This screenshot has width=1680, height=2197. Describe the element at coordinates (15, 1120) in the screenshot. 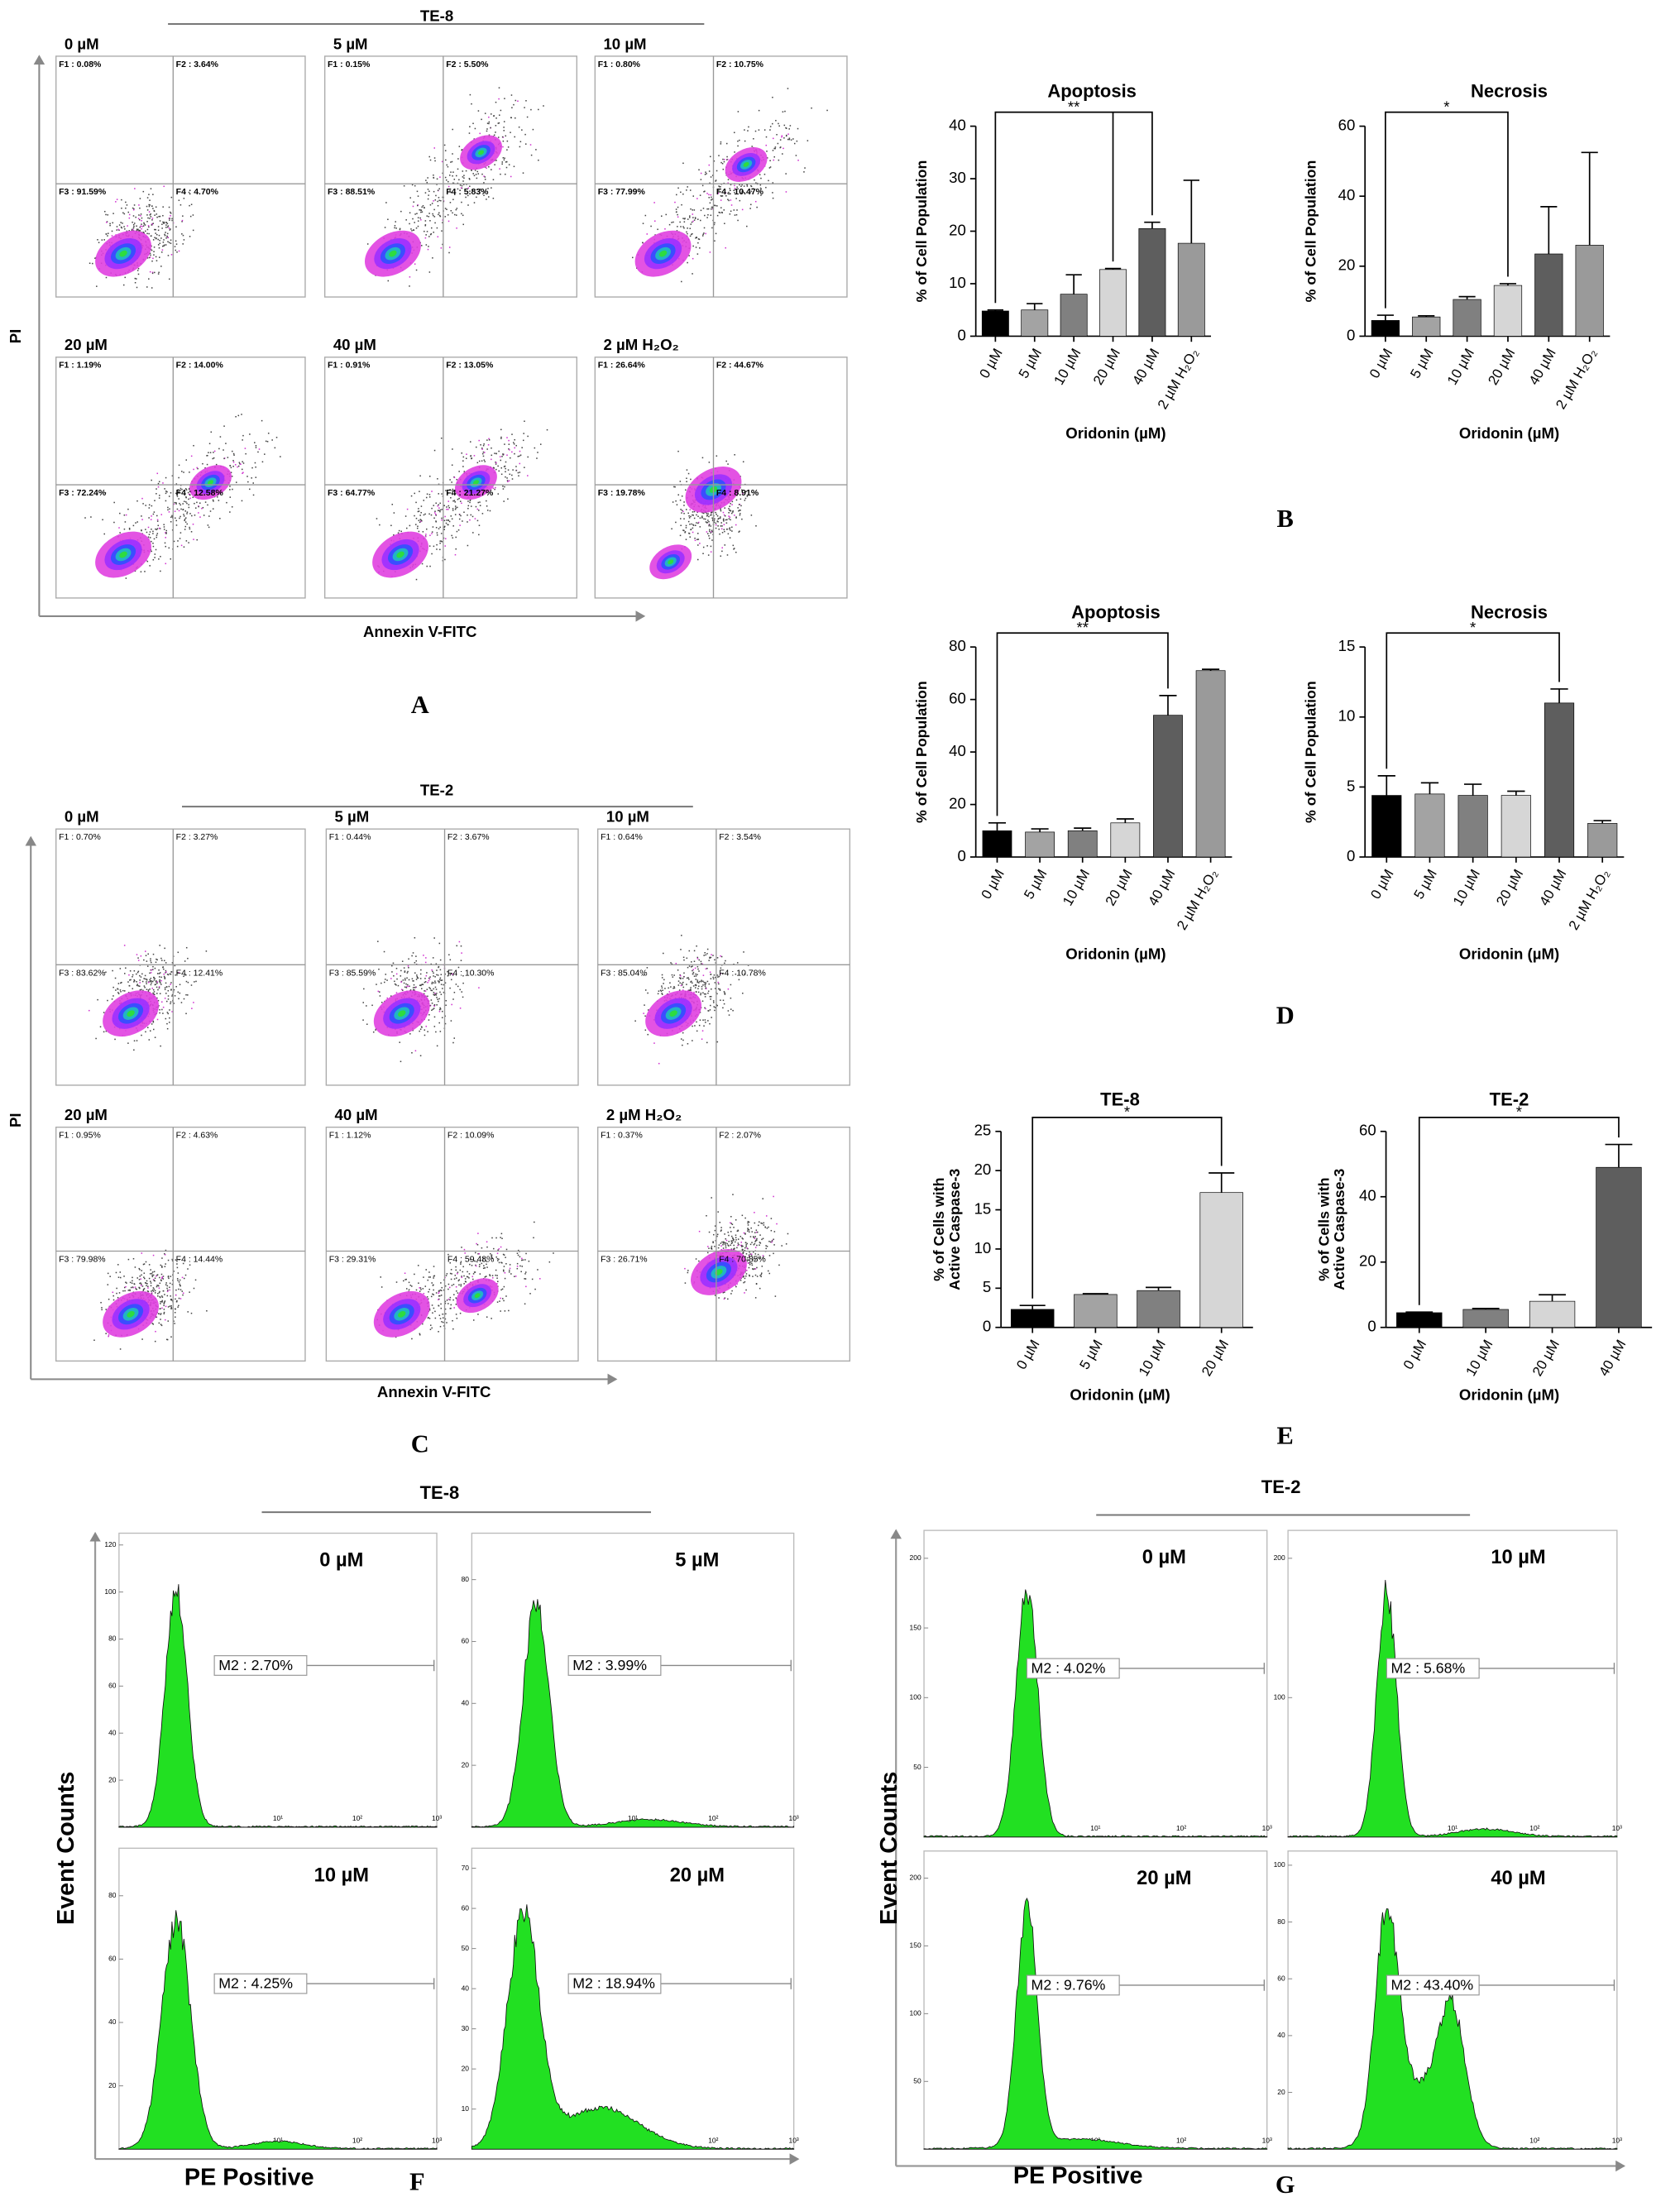

I see `y-axis-label: PI` at that location.